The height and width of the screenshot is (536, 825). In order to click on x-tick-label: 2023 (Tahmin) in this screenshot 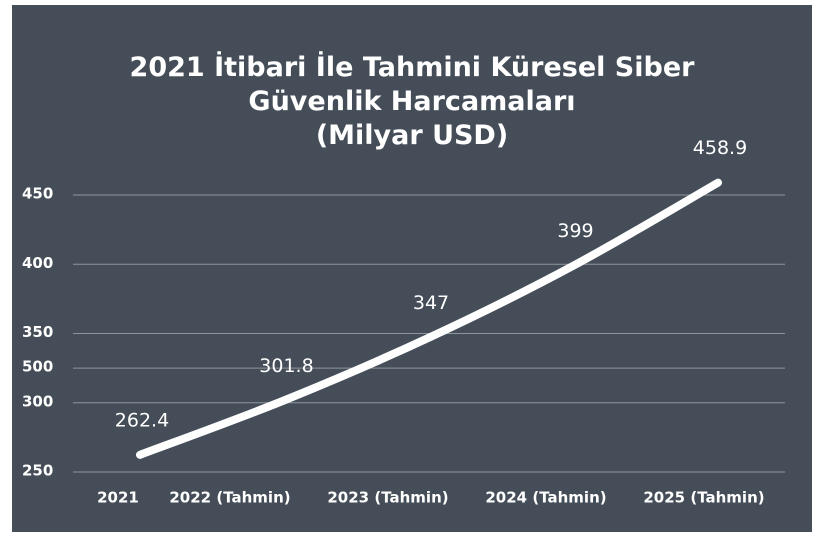, I will do `click(387, 498)`.